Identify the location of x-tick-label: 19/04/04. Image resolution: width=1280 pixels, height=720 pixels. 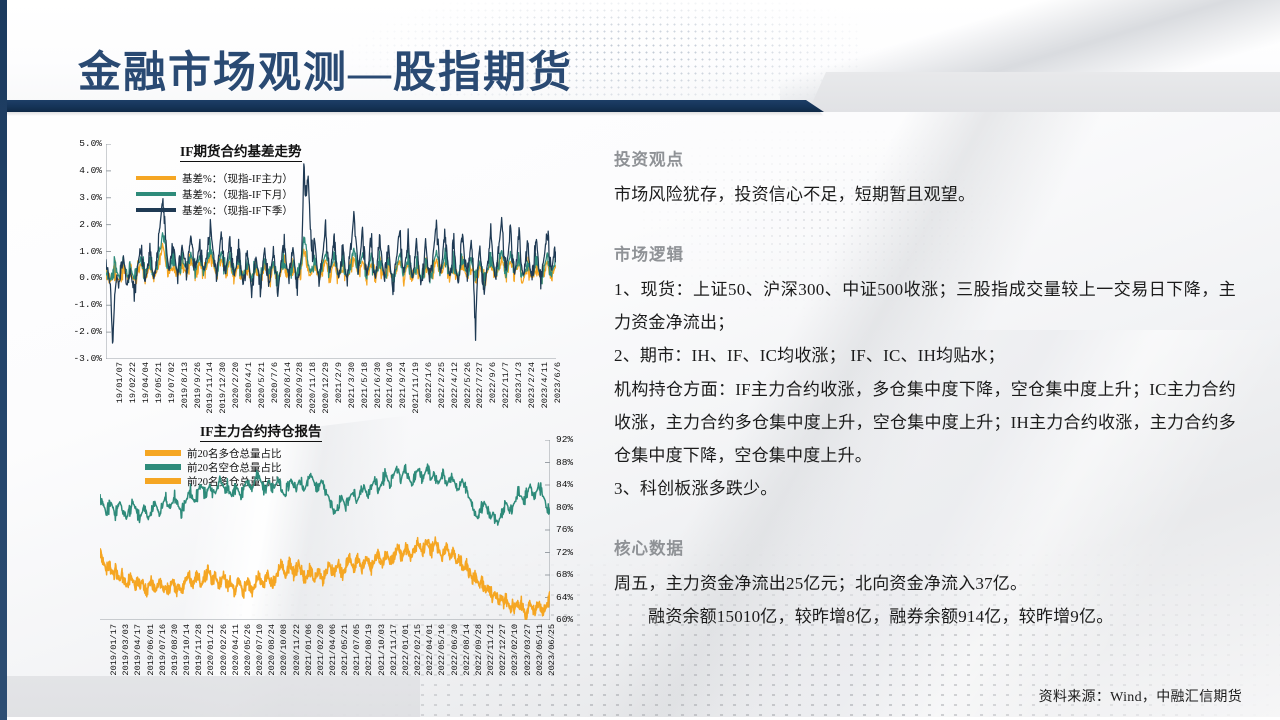
(146, 383).